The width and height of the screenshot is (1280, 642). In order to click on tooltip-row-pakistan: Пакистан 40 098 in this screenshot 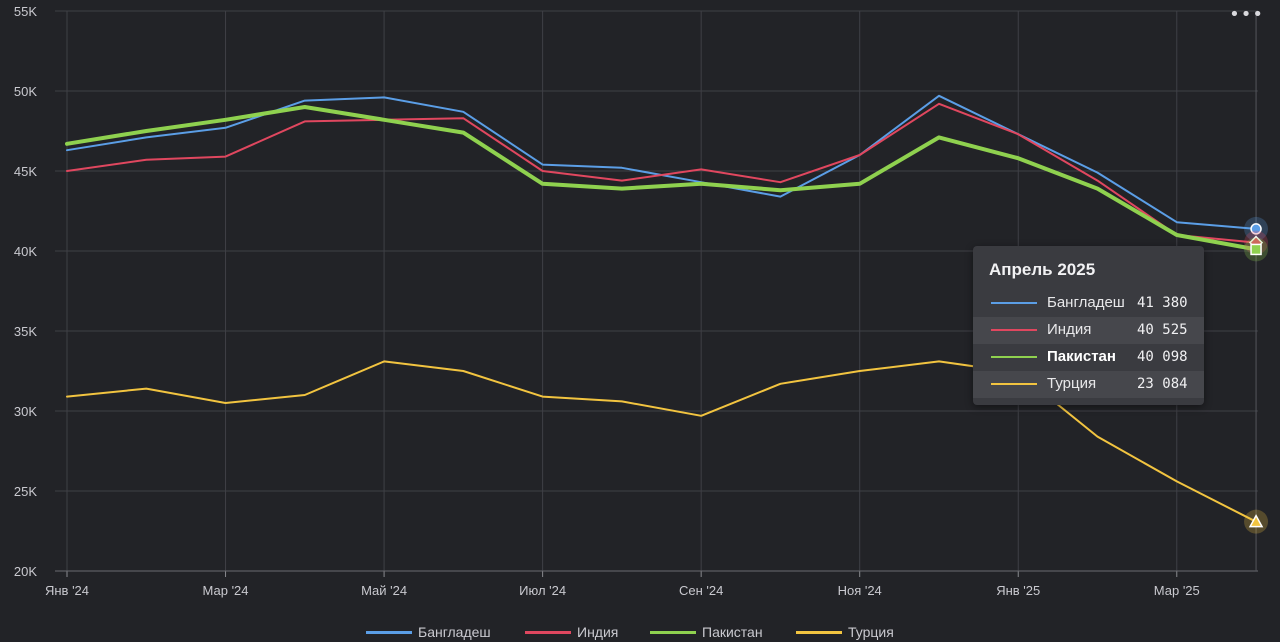, I will do `click(1088, 357)`.